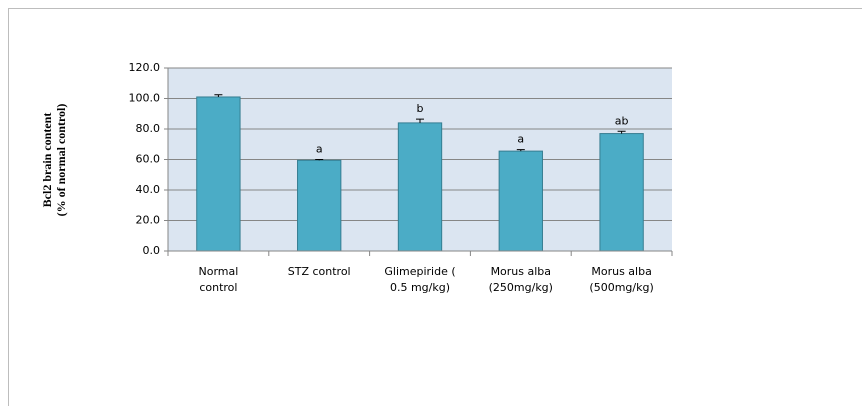 The image size is (862, 406). What do you see at coordinates (145, 67) in the screenshot?
I see `y-tick-label: 120.0` at bounding box center [145, 67].